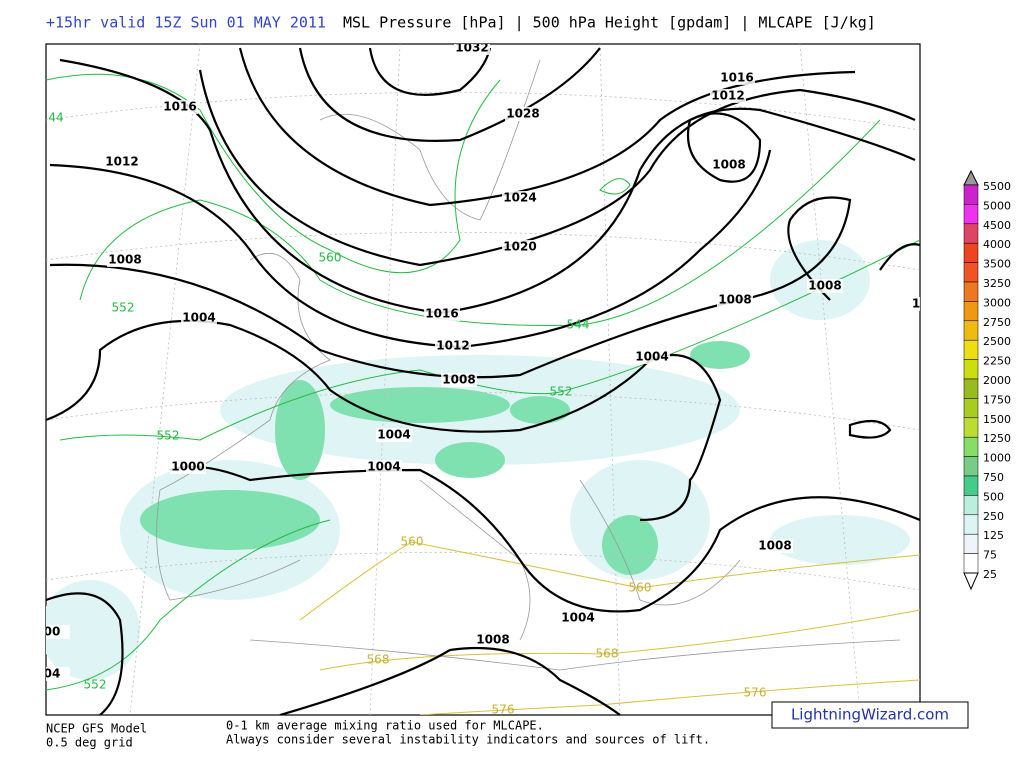 Image resolution: width=1024 pixels, height=760 pixels. I want to click on height-label: 576, so click(755, 693).